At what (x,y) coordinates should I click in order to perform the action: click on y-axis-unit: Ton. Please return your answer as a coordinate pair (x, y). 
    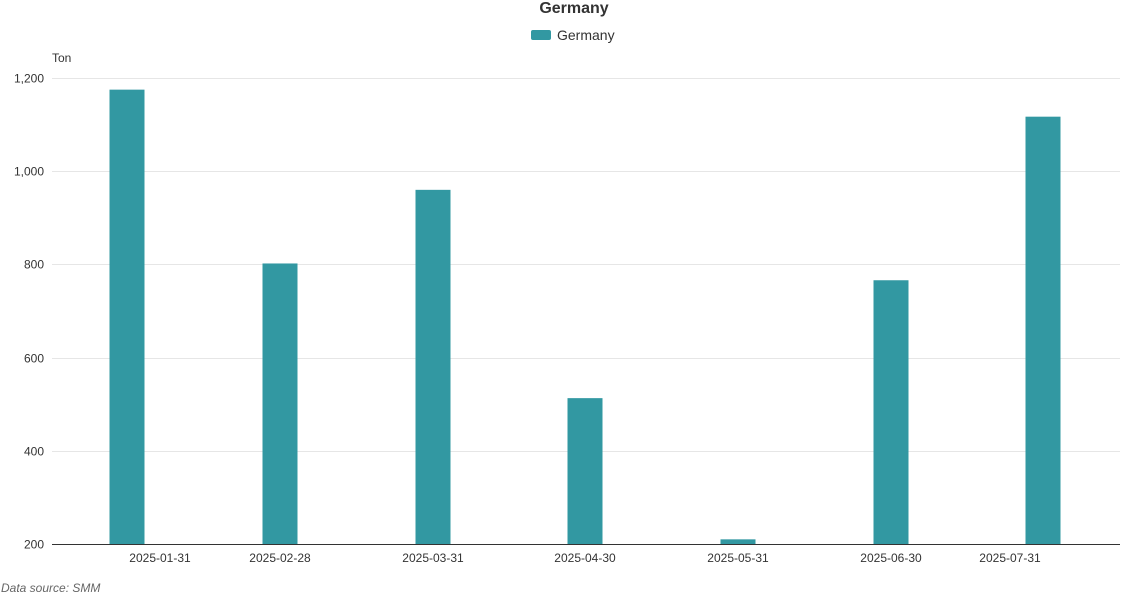
    Looking at the image, I should click on (61, 58).